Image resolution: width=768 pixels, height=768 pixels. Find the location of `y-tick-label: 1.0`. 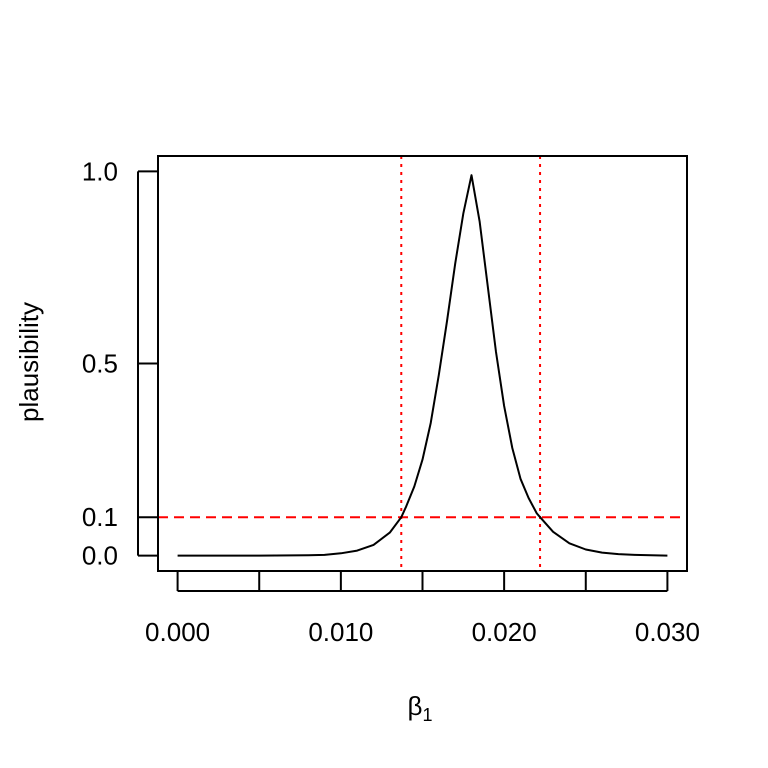

y-tick-label: 1.0 is located at coordinates (100, 171).